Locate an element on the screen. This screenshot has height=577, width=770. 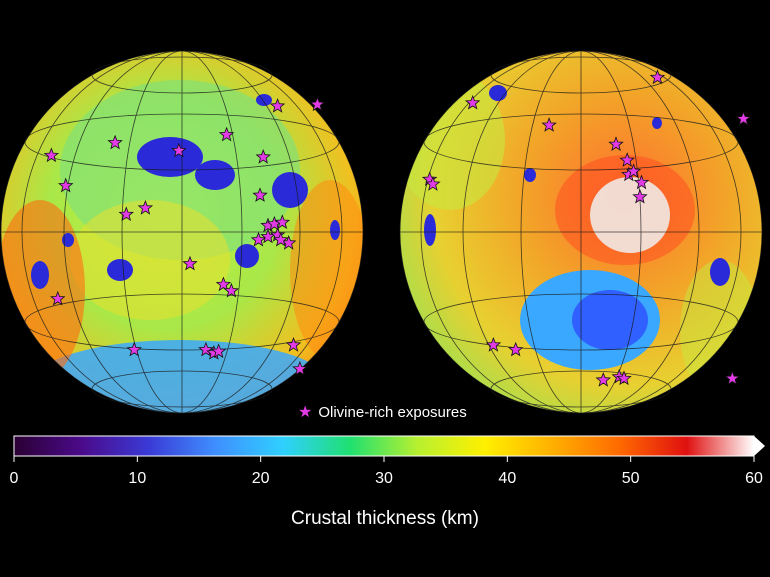
colorbar-tick-label: 10 is located at coordinates (137, 478).